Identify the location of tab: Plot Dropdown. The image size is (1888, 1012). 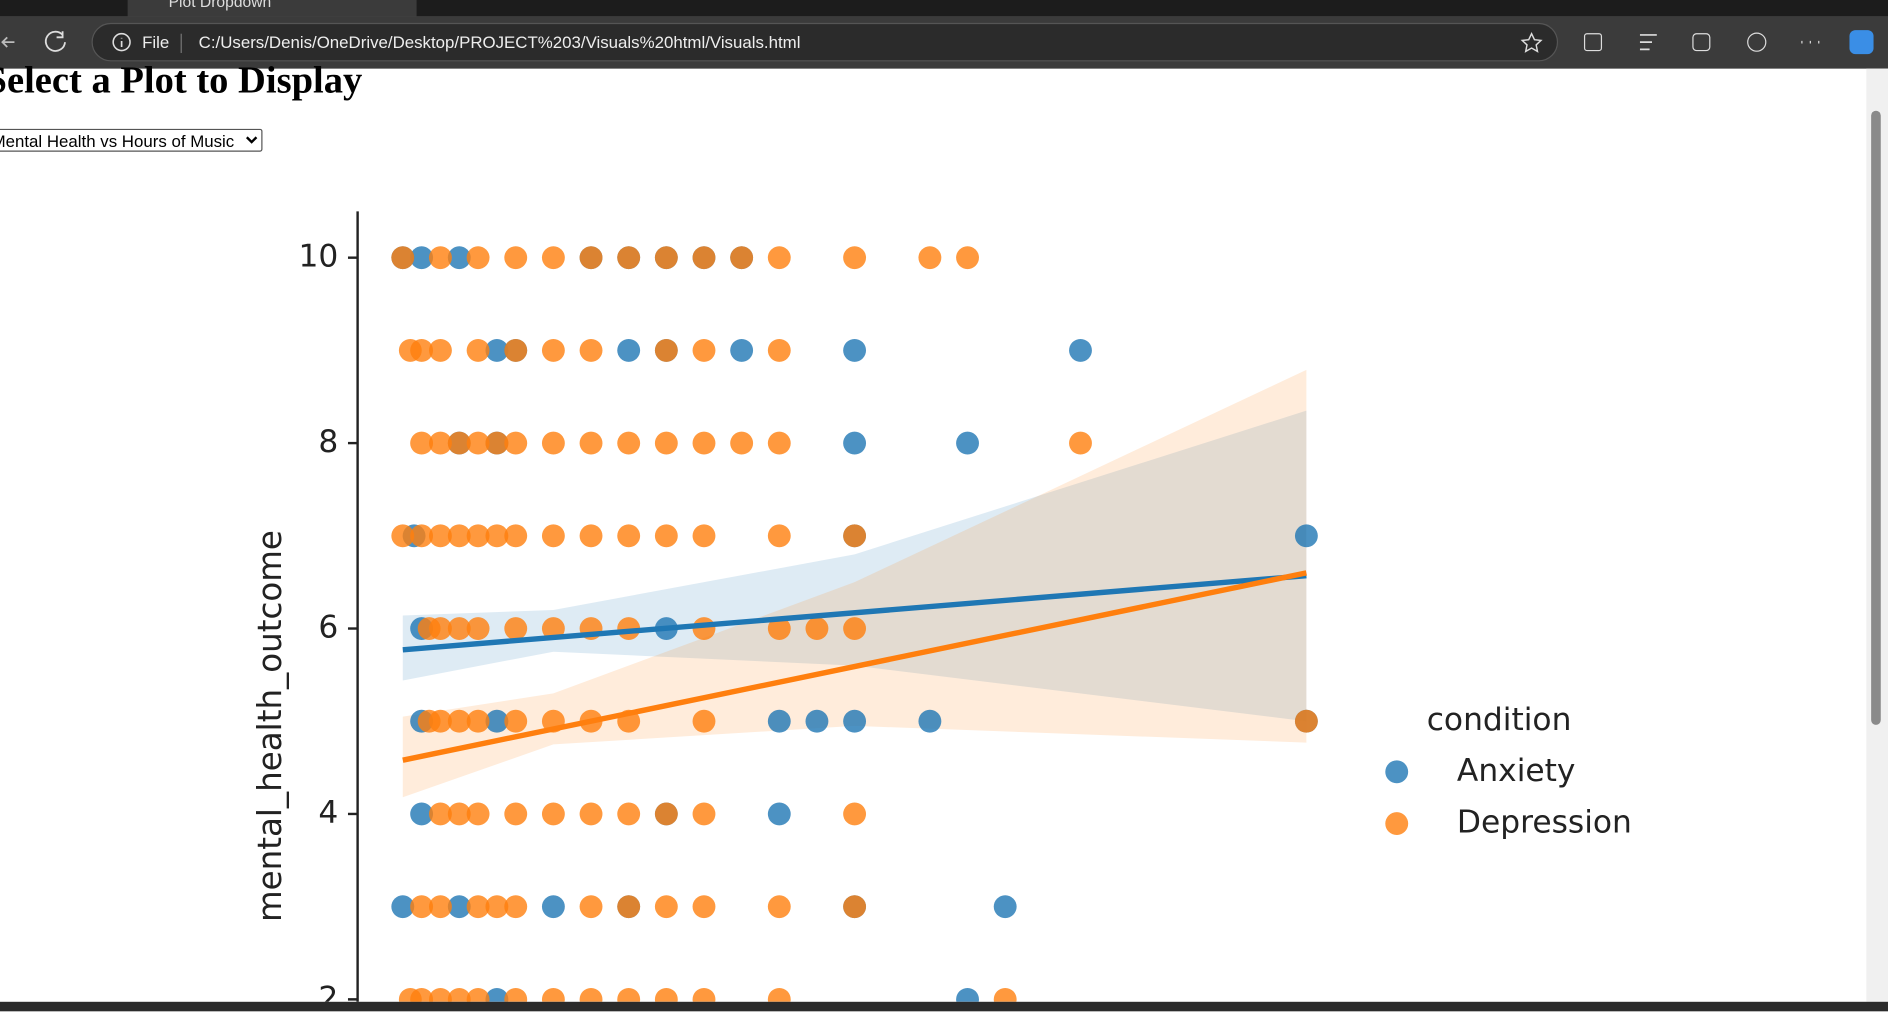
(272, 8).